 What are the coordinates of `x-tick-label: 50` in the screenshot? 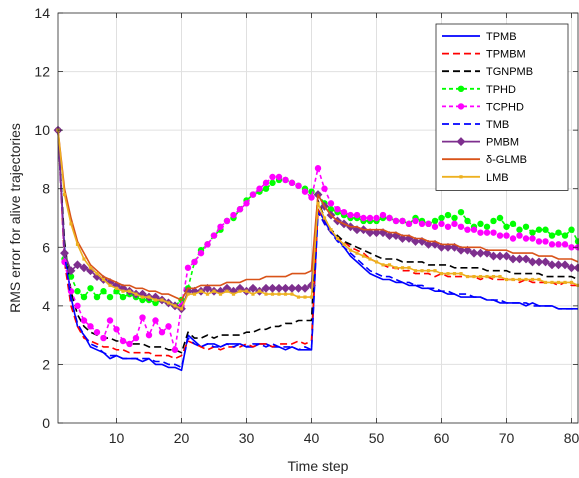 It's located at (377, 438).